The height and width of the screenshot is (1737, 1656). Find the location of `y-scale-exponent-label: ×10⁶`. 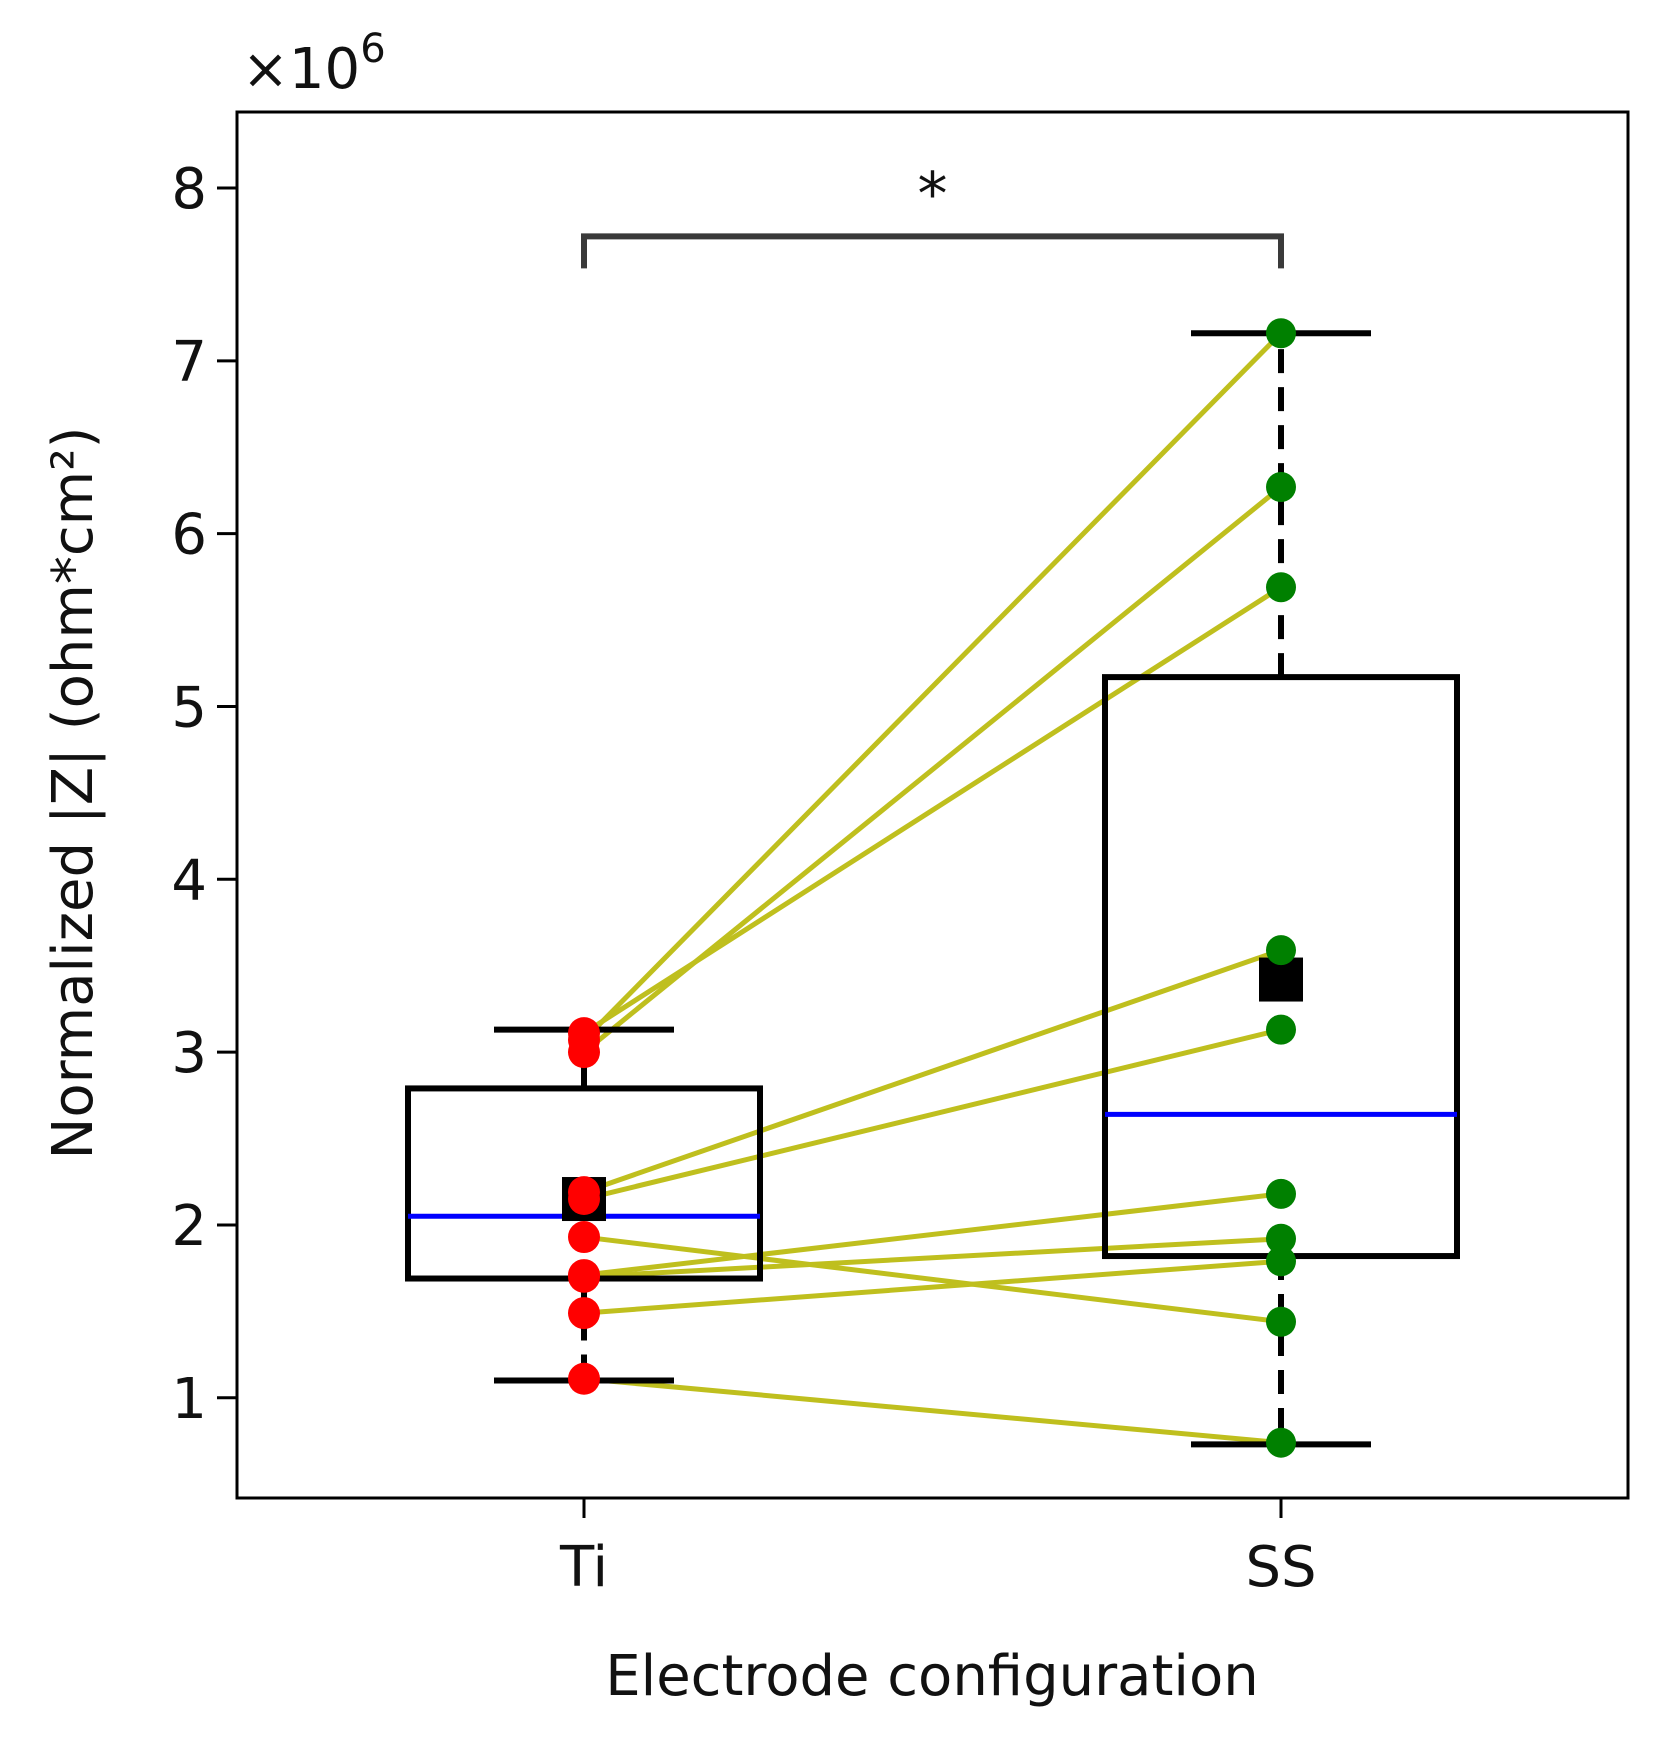

y-scale-exponent-label: ×10⁶ is located at coordinates (314, 64).